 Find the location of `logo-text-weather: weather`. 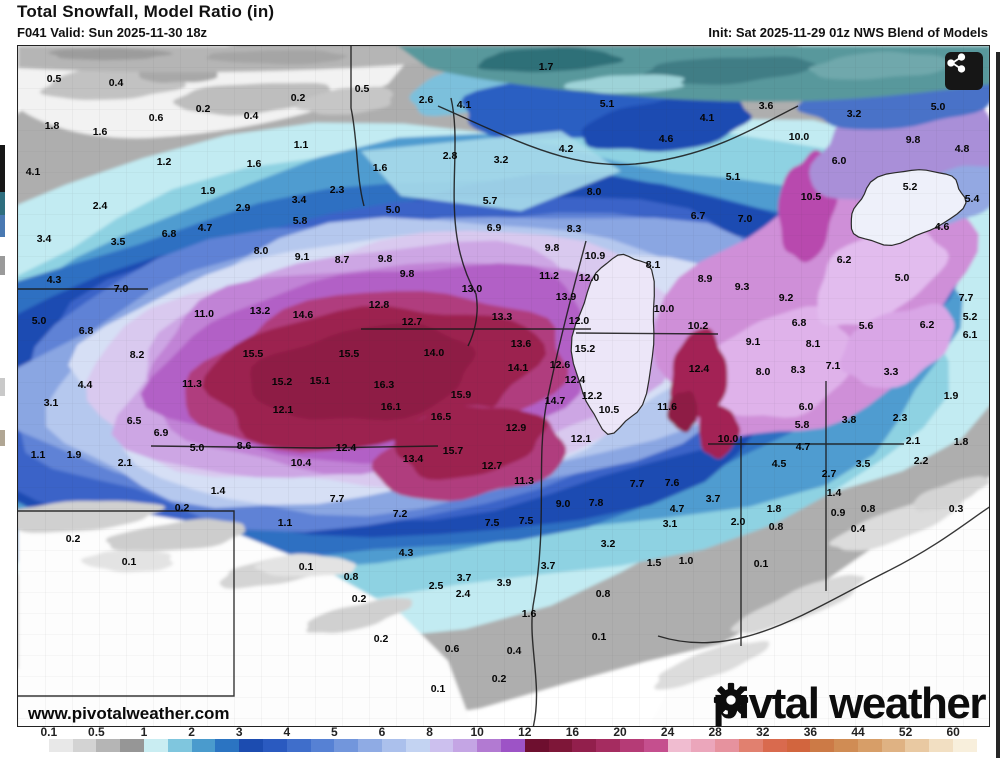

logo-text-weather: weather is located at coordinates (902, 703).